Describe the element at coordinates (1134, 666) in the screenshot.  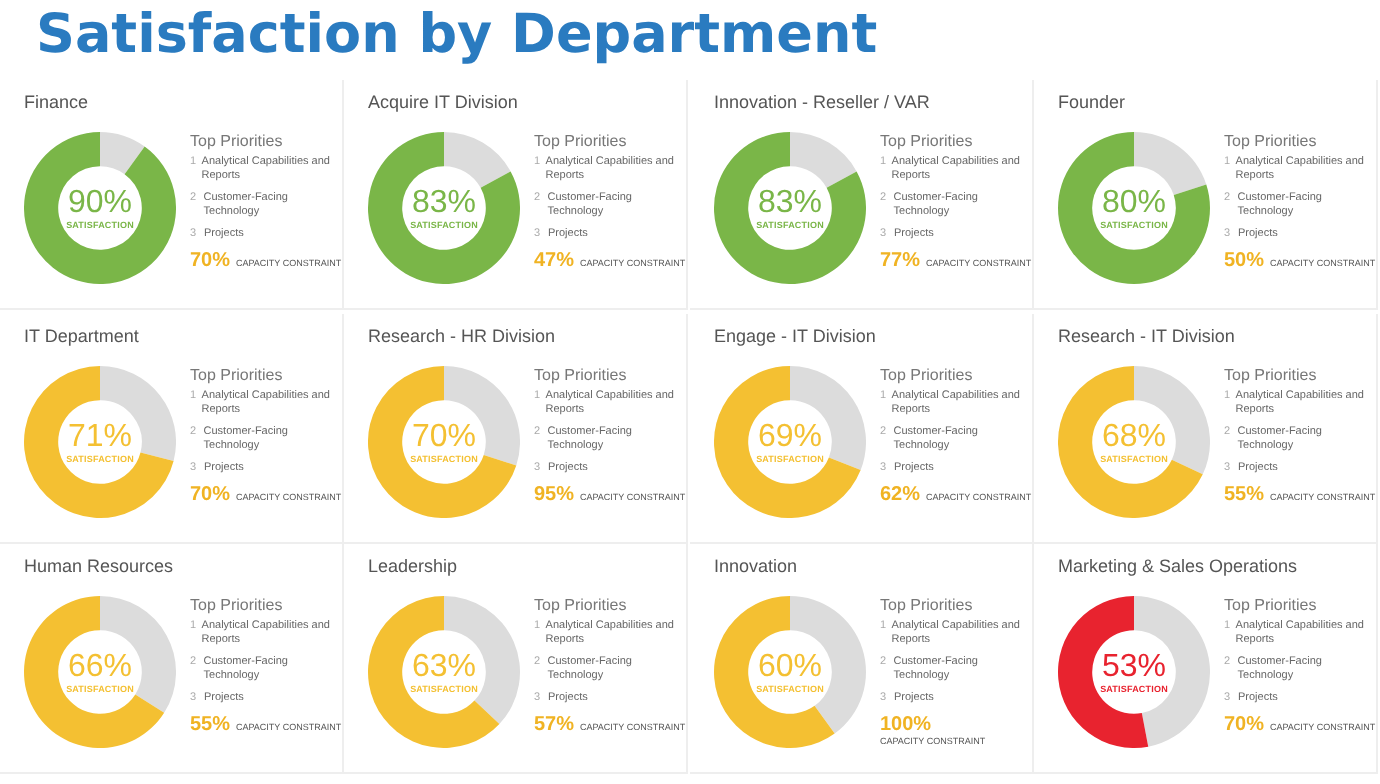
I see `data-label: 53%` at that location.